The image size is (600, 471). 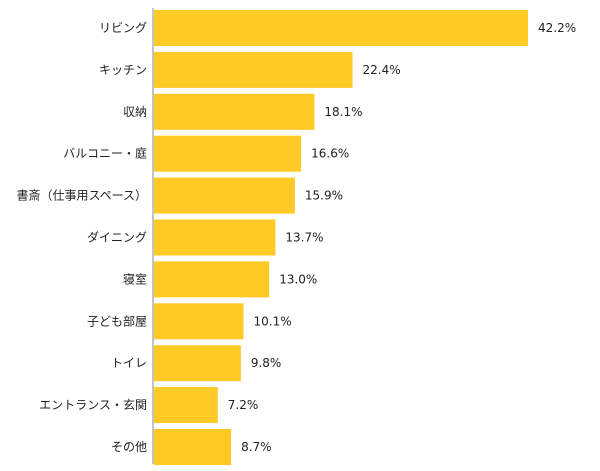 What do you see at coordinates (135, 112) in the screenshot?
I see `category-label: 収納` at bounding box center [135, 112].